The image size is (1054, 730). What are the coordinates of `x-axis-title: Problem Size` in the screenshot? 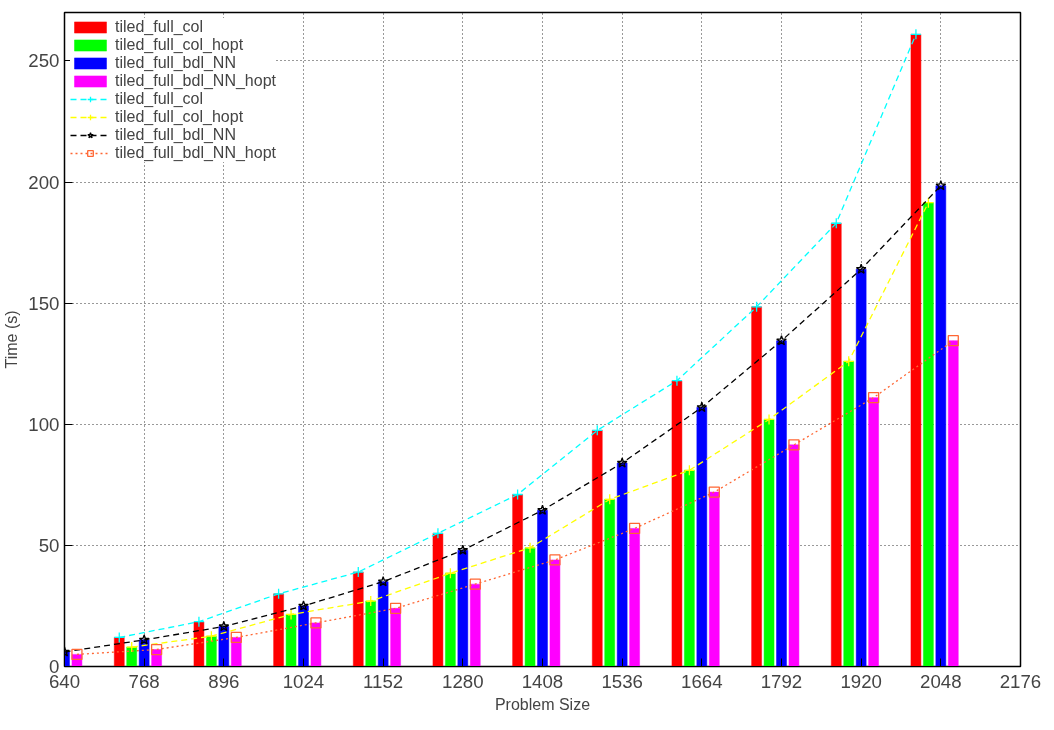 It's located at (542, 704).